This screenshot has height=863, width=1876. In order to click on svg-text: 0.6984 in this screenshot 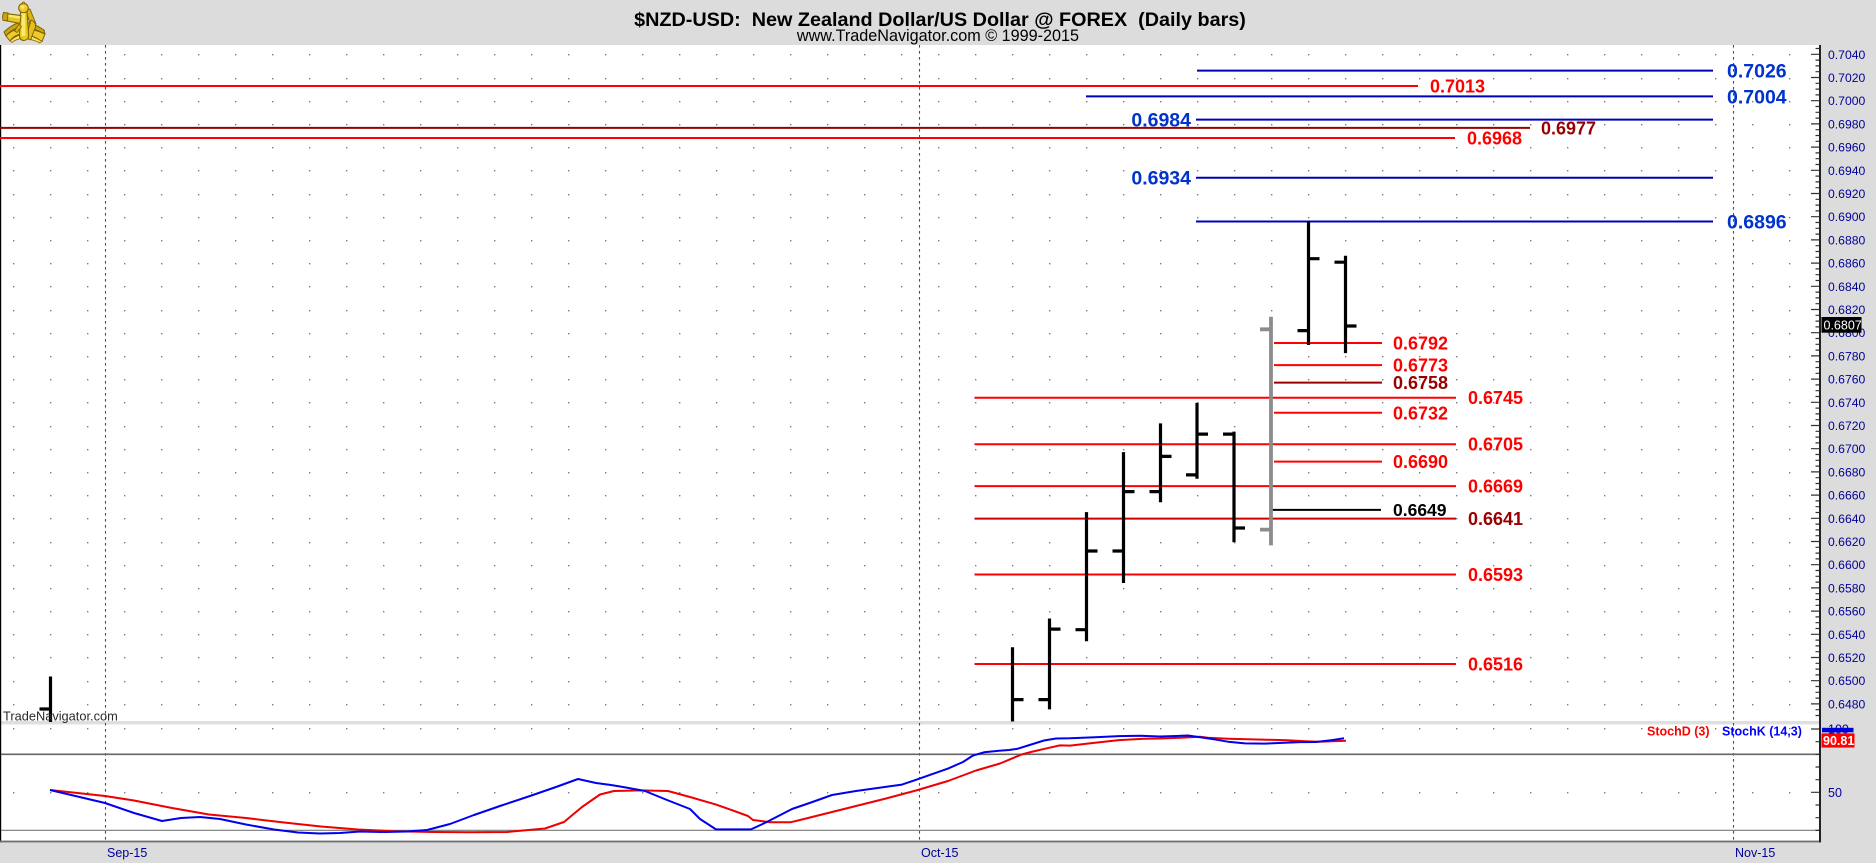, I will do `click(1161, 121)`.